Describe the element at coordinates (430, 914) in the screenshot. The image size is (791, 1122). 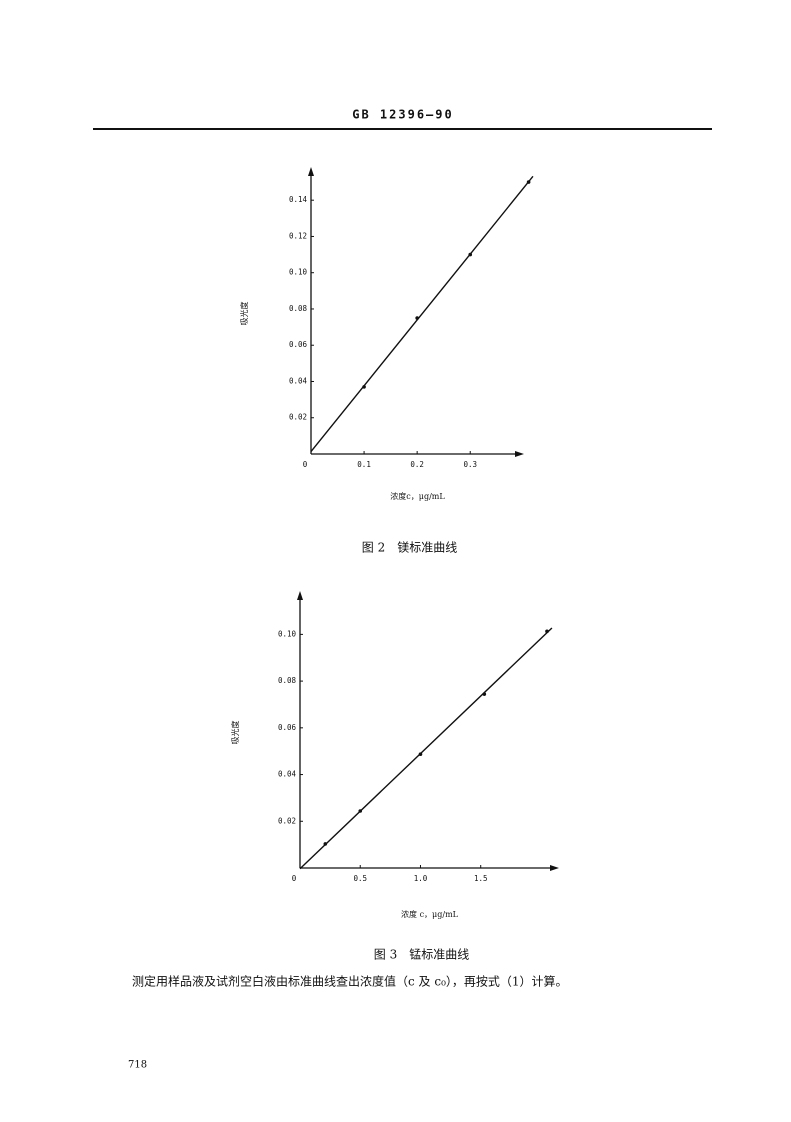
I see `x-axis-label: 浓度 c，μg/mL` at that location.